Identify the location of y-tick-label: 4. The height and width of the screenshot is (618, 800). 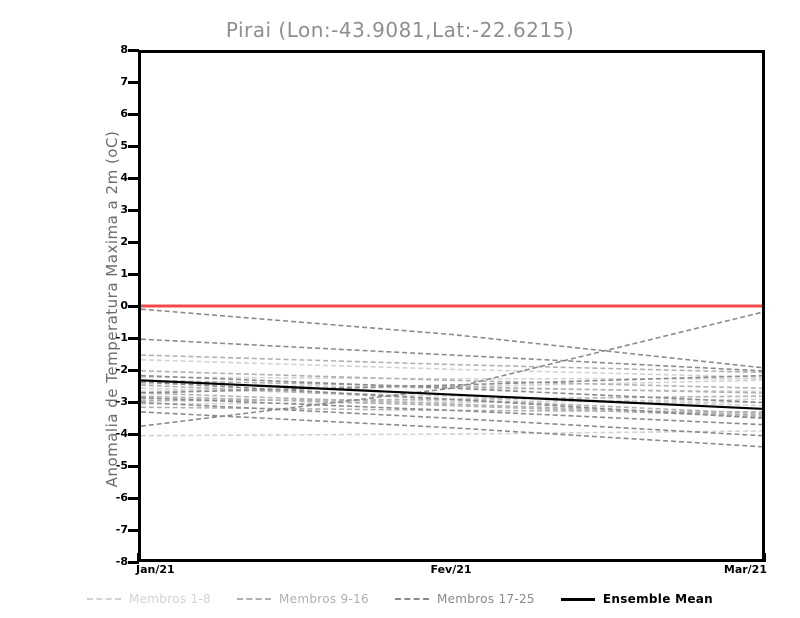
(124, 177).